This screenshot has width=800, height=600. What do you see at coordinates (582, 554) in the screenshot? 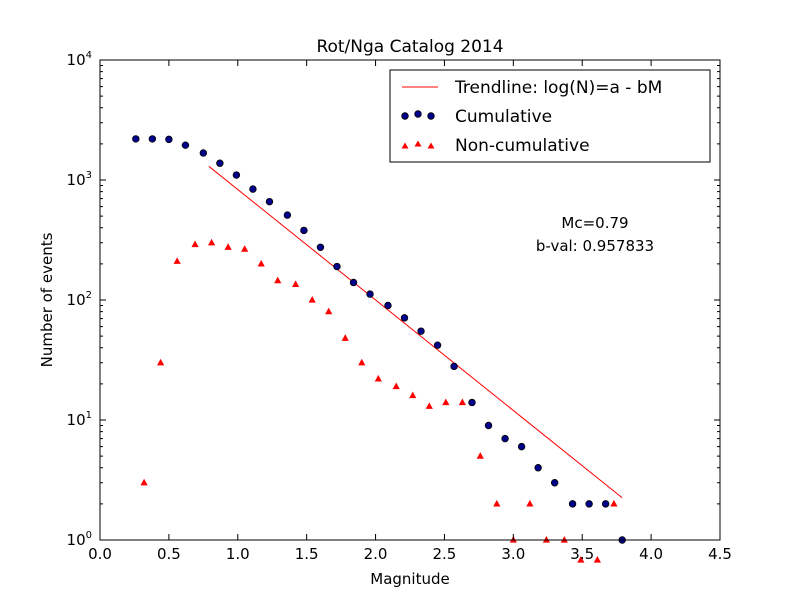
I see `x-tick-label: 3.5` at bounding box center [582, 554].